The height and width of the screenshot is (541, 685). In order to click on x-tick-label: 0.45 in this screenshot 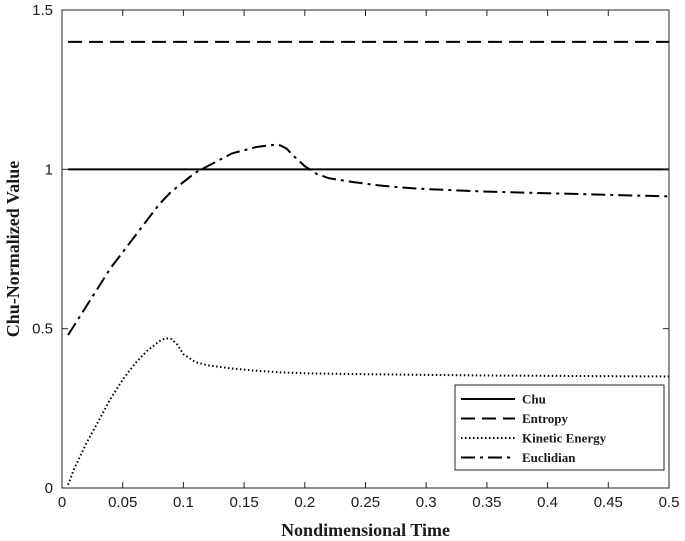, I will do `click(608, 502)`.